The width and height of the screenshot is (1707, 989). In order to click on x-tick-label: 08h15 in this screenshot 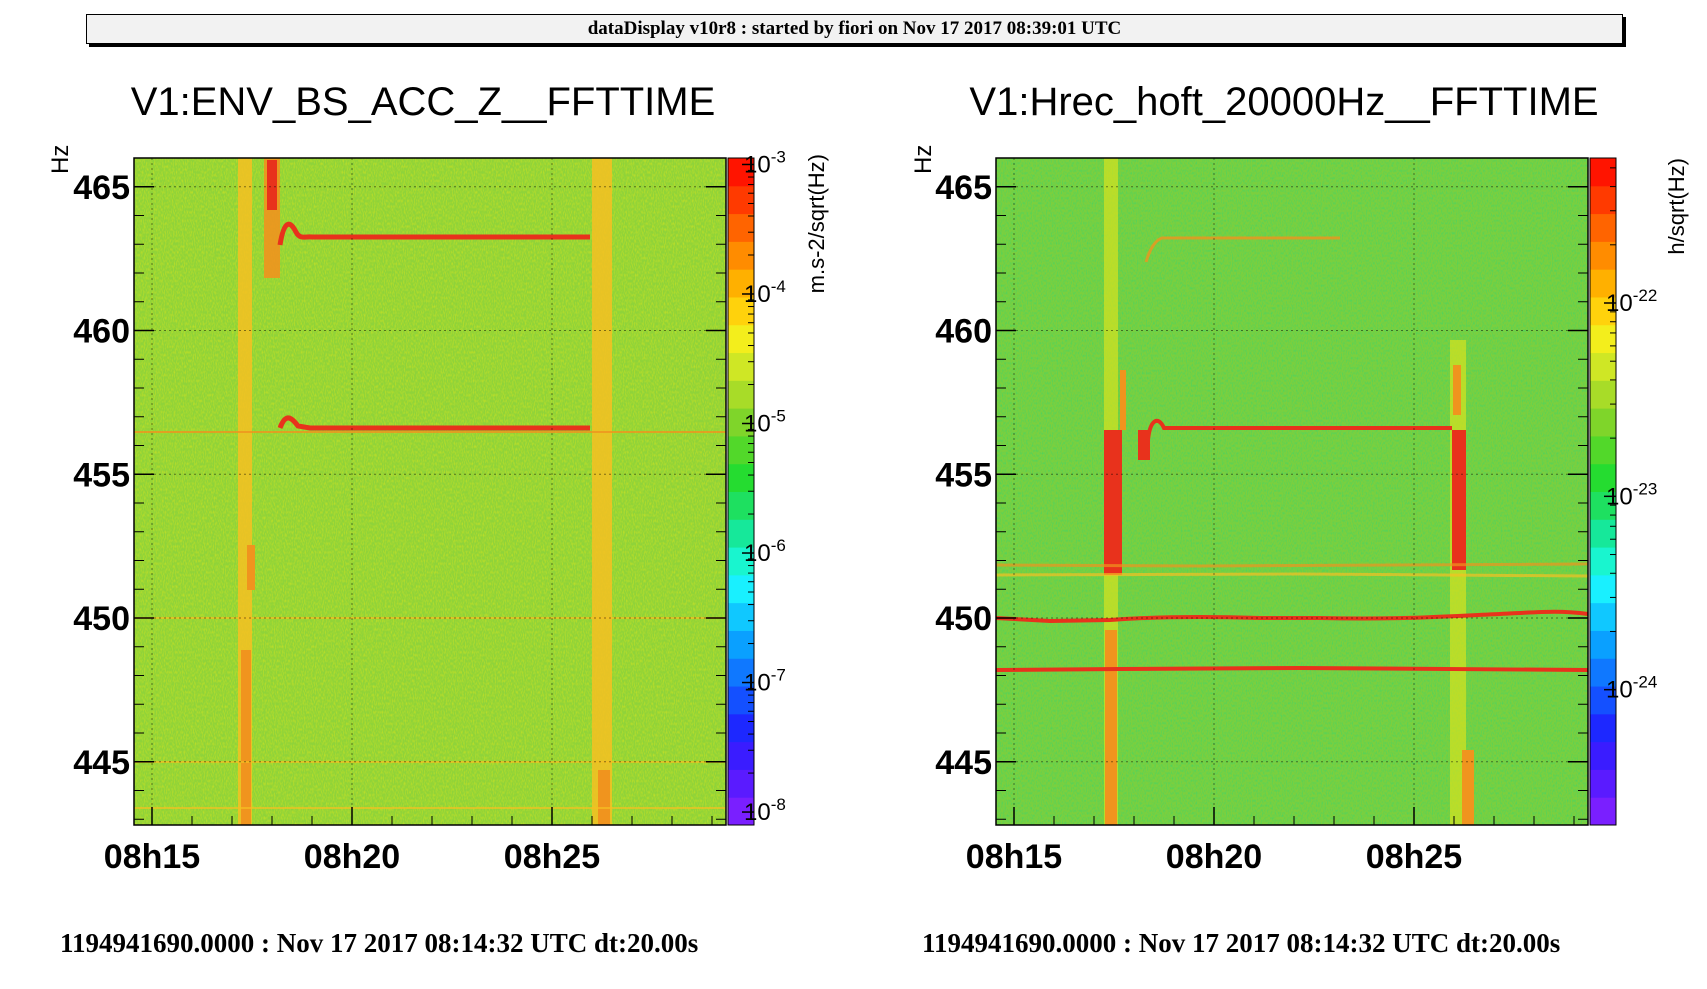, I will do `click(1014, 857)`.